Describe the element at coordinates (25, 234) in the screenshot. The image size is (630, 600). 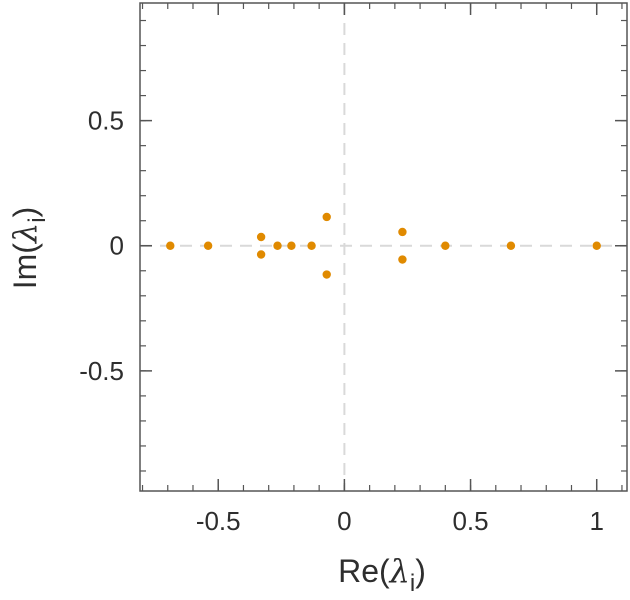
I see `y-title-symbol: λ` at that location.